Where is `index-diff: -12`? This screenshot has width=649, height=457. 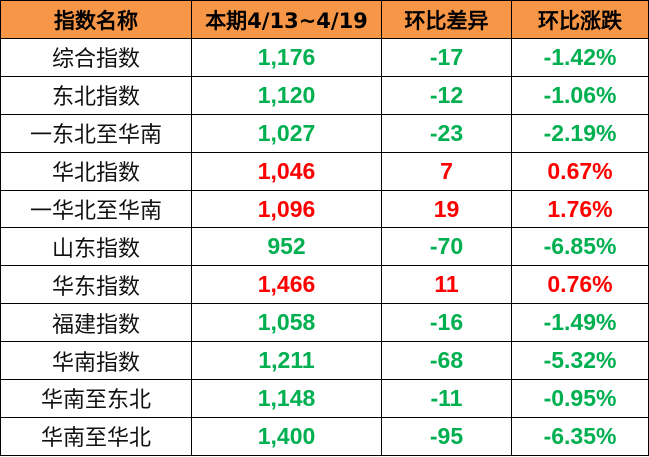
index-diff: -12 is located at coordinates (446, 95).